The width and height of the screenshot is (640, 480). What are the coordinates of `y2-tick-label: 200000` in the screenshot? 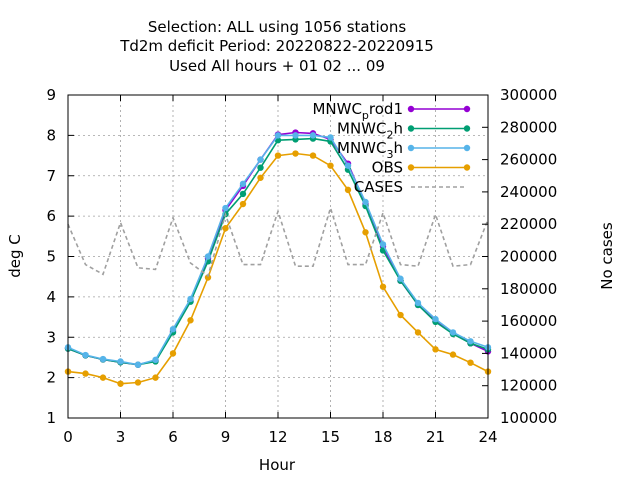 It's located at (528, 257).